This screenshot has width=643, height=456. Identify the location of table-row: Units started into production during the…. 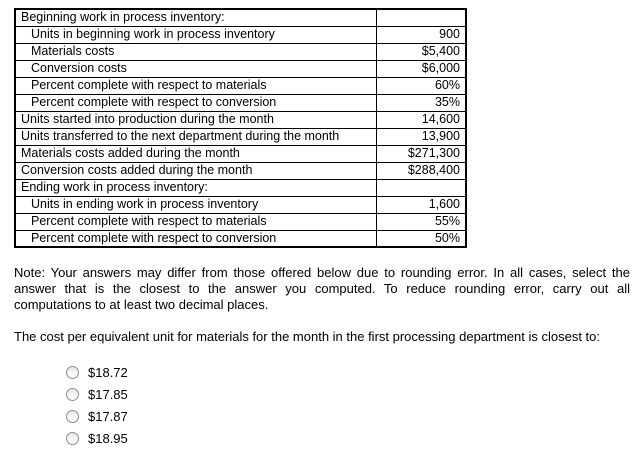
(240, 119).